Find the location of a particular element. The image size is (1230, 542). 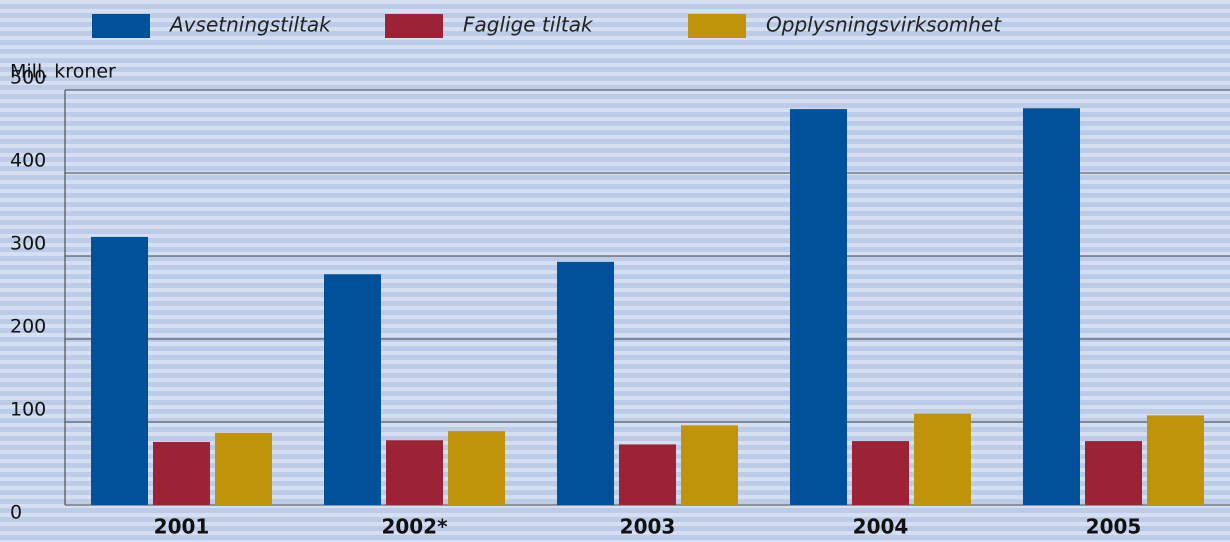

y-tick-label: 0 is located at coordinates (16, 513).